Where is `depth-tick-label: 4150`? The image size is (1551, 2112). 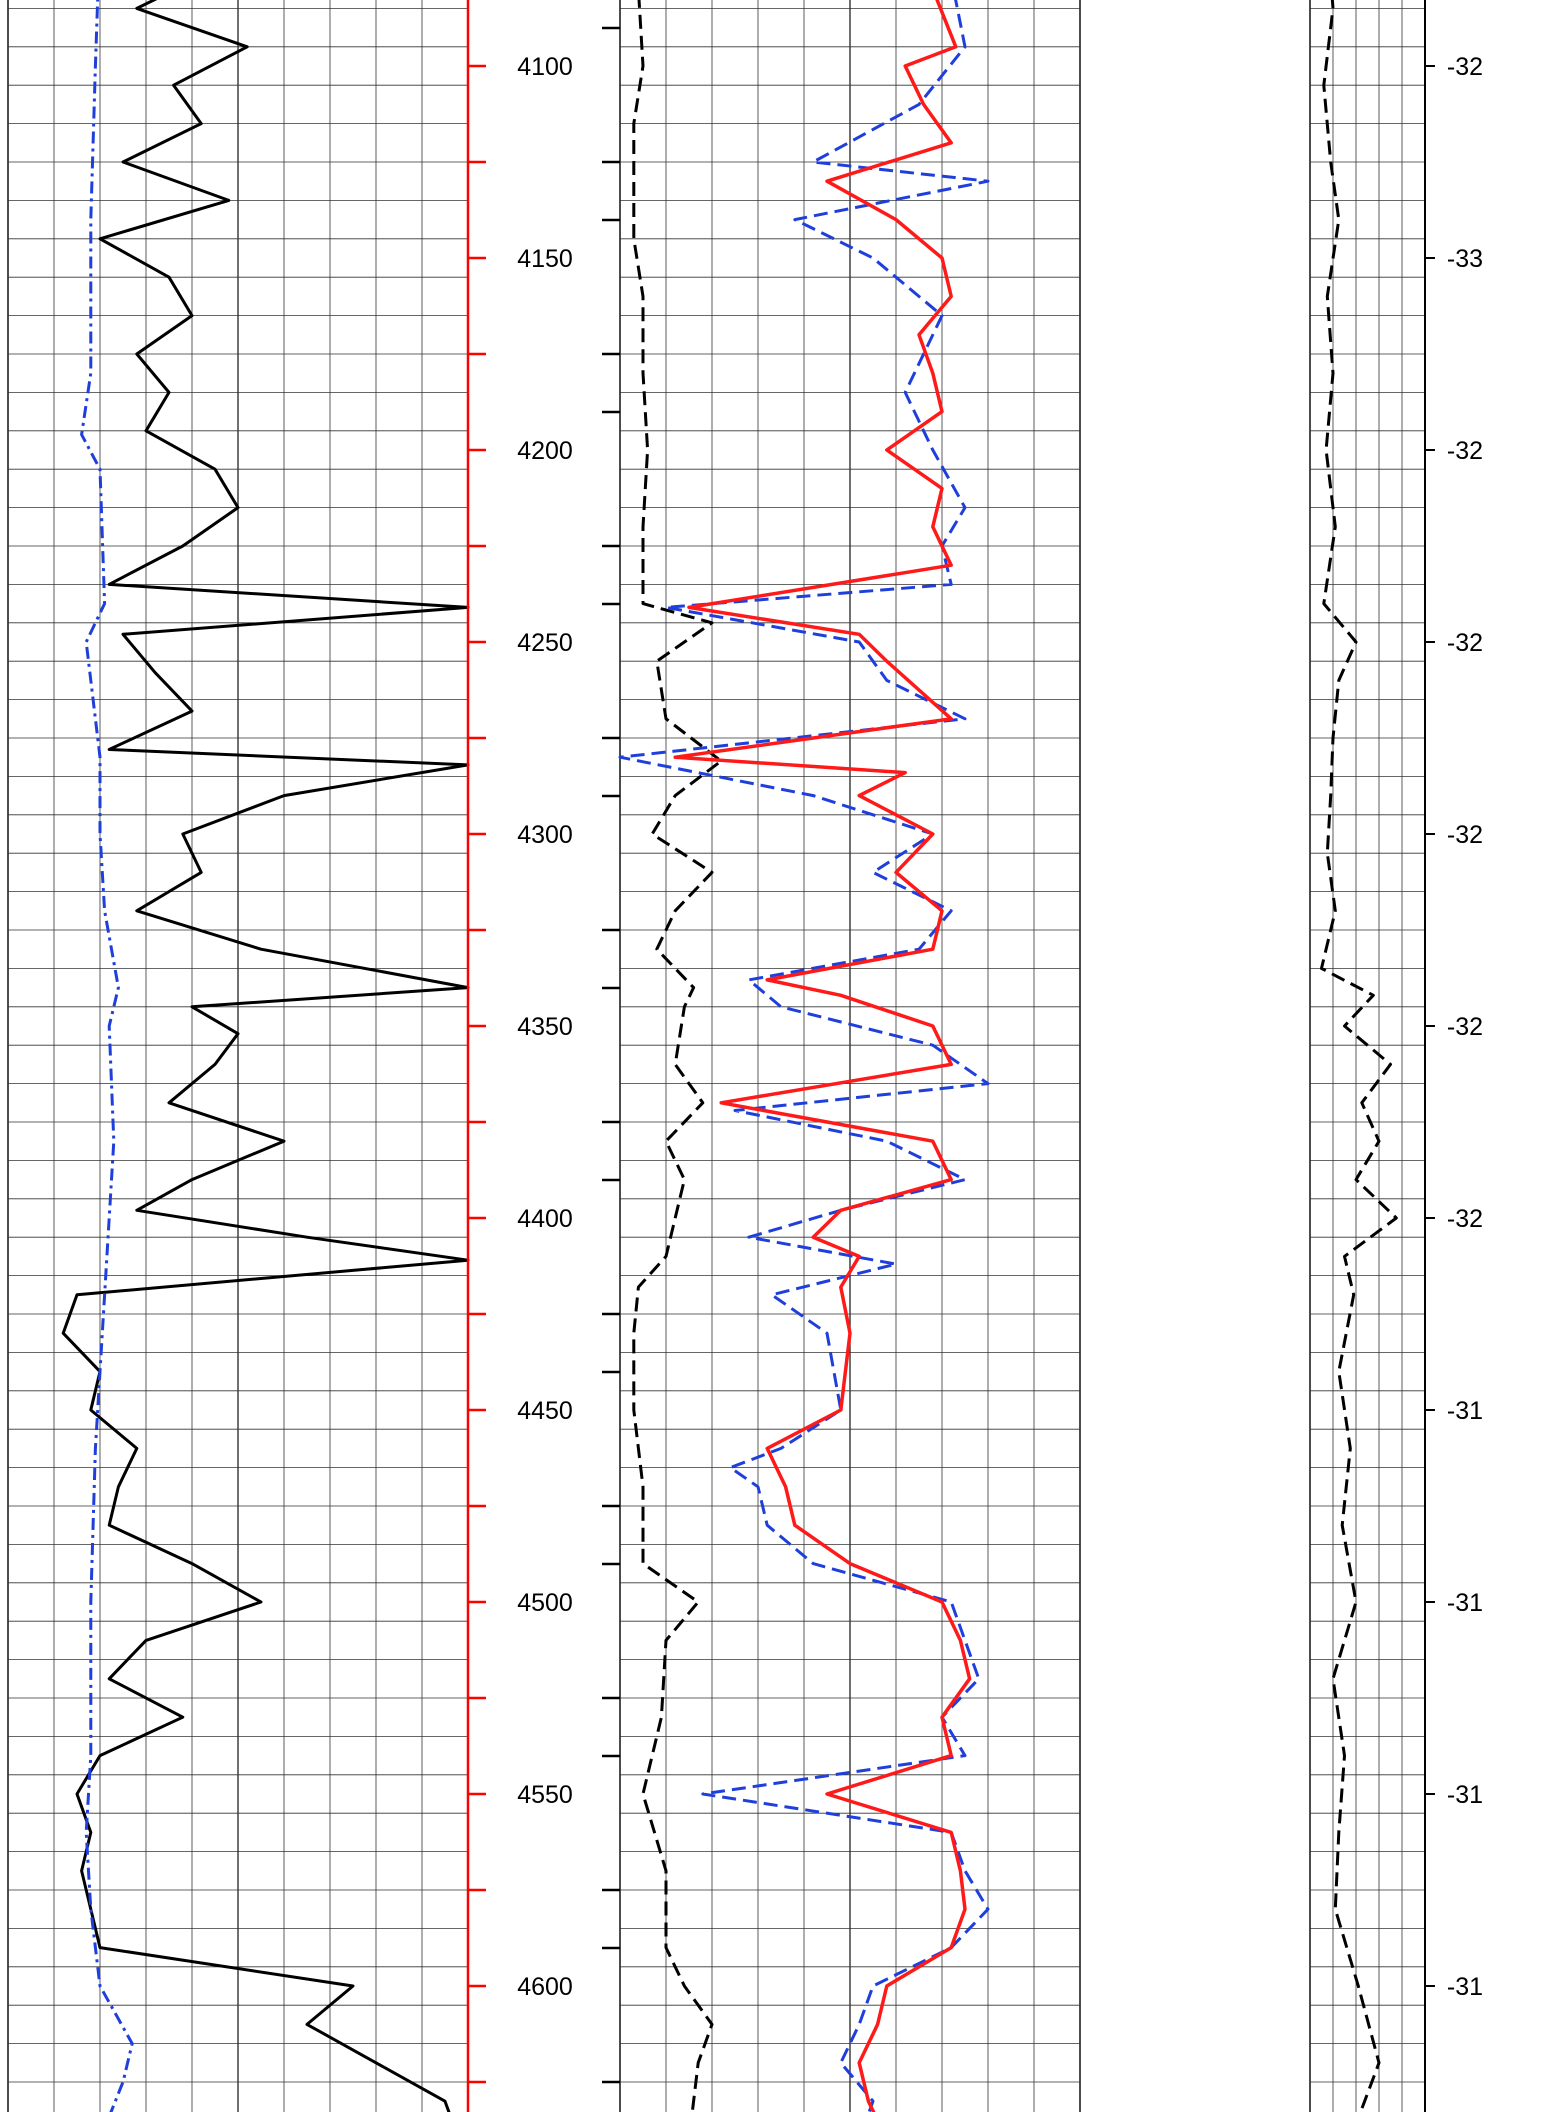
depth-tick-label: 4150 is located at coordinates (545, 259).